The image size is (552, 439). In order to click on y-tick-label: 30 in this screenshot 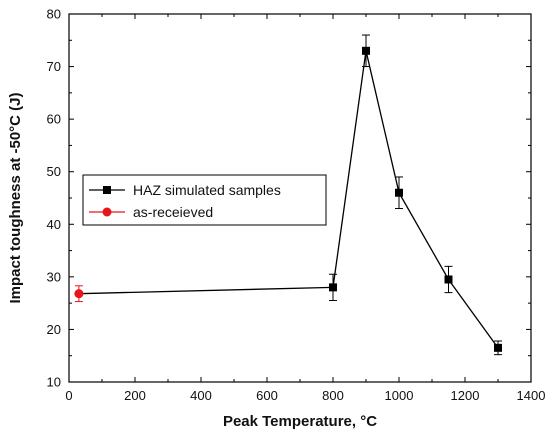, I will do `click(54, 276)`.